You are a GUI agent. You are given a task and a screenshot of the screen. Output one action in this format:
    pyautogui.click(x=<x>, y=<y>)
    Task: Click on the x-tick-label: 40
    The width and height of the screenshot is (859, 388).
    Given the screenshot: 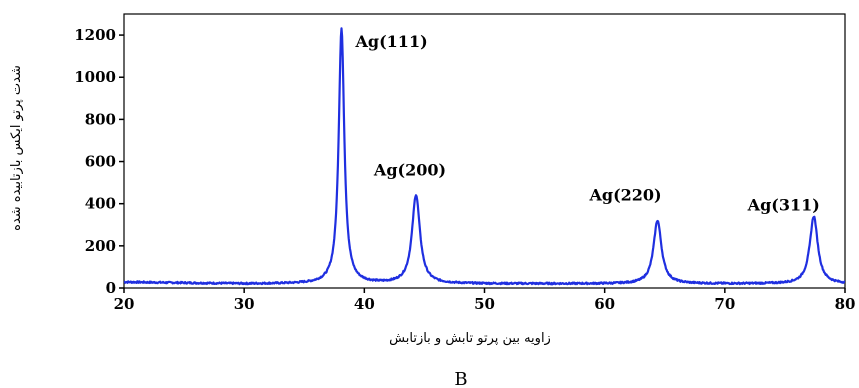 What is the action you would take?
    pyautogui.click(x=364, y=304)
    